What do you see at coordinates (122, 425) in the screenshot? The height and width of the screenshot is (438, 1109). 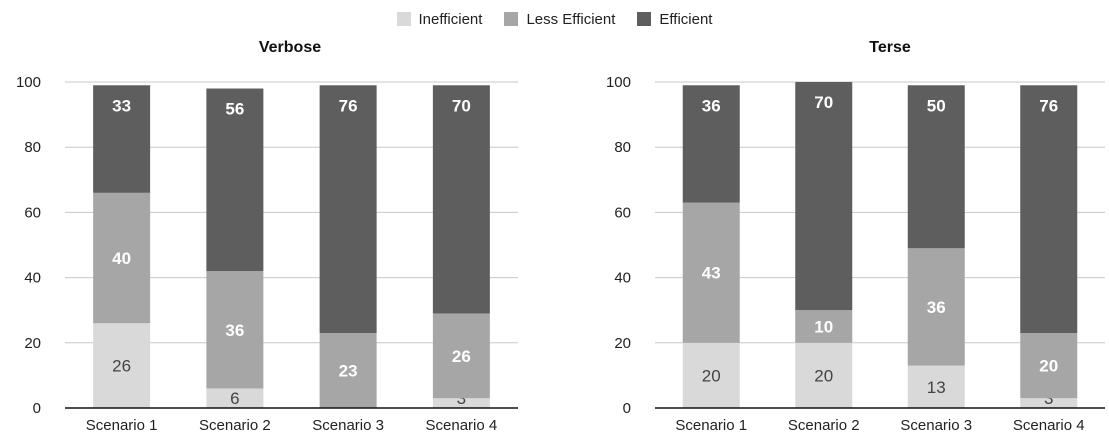 I see `verbose-x-tick-label: Scenario 1` at bounding box center [122, 425].